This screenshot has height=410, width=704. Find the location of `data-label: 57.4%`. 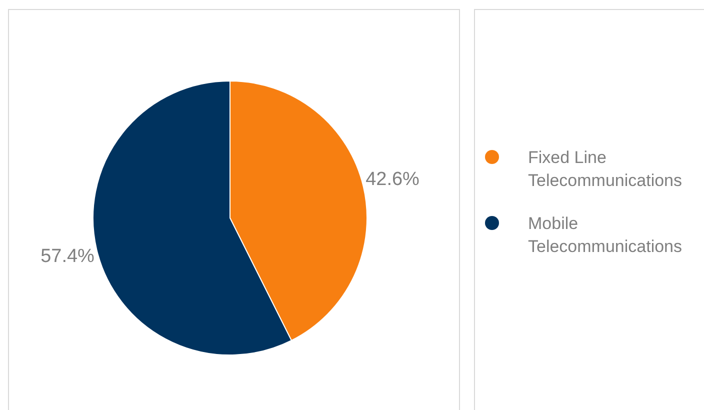

data-label: 57.4% is located at coordinates (67, 256).